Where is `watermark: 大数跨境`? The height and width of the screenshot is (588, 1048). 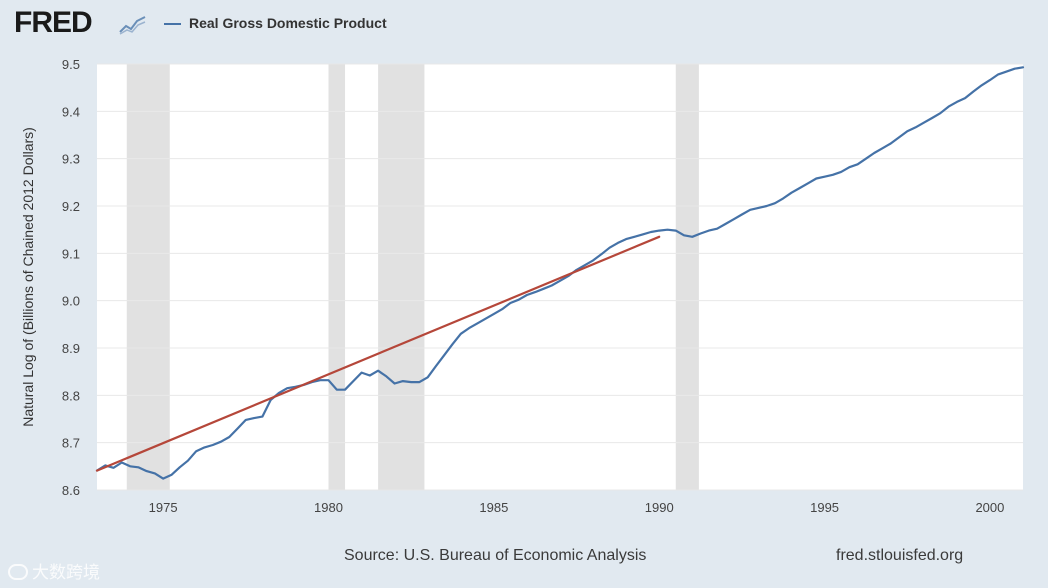
watermark: 大数跨境 is located at coordinates (54, 571).